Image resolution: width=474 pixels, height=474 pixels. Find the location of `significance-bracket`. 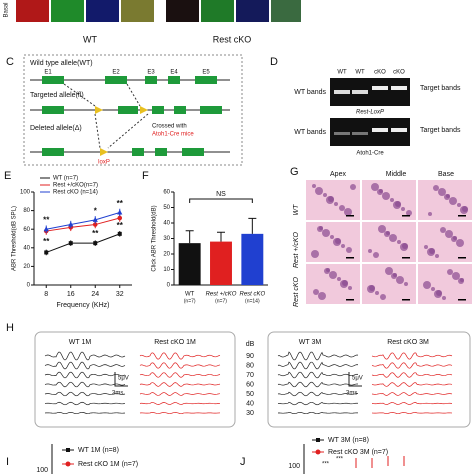

significance-bracket is located at coordinates (221, 200).